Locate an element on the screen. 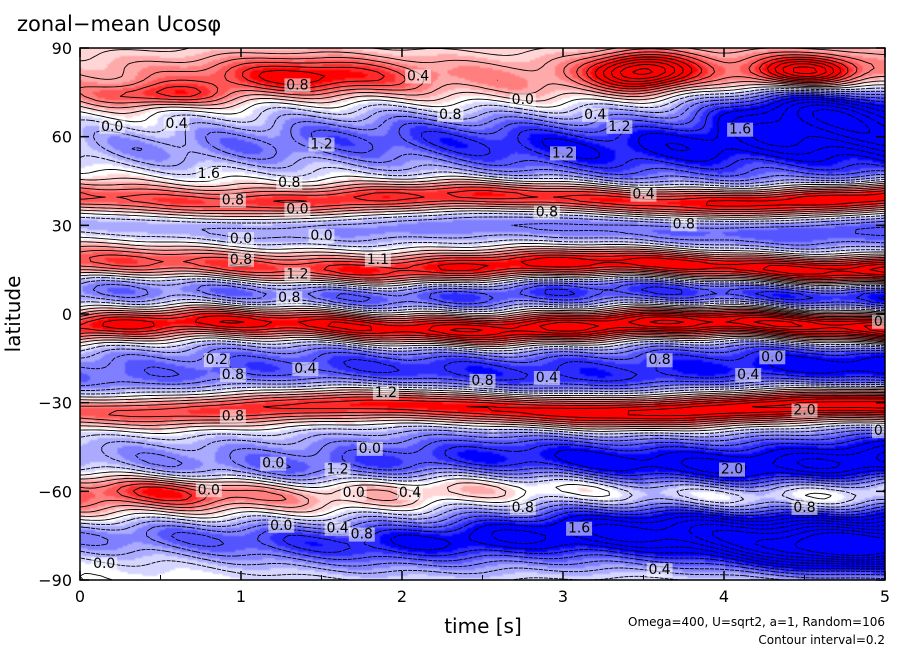  y-tick-label: 0 is located at coordinates (67, 314).